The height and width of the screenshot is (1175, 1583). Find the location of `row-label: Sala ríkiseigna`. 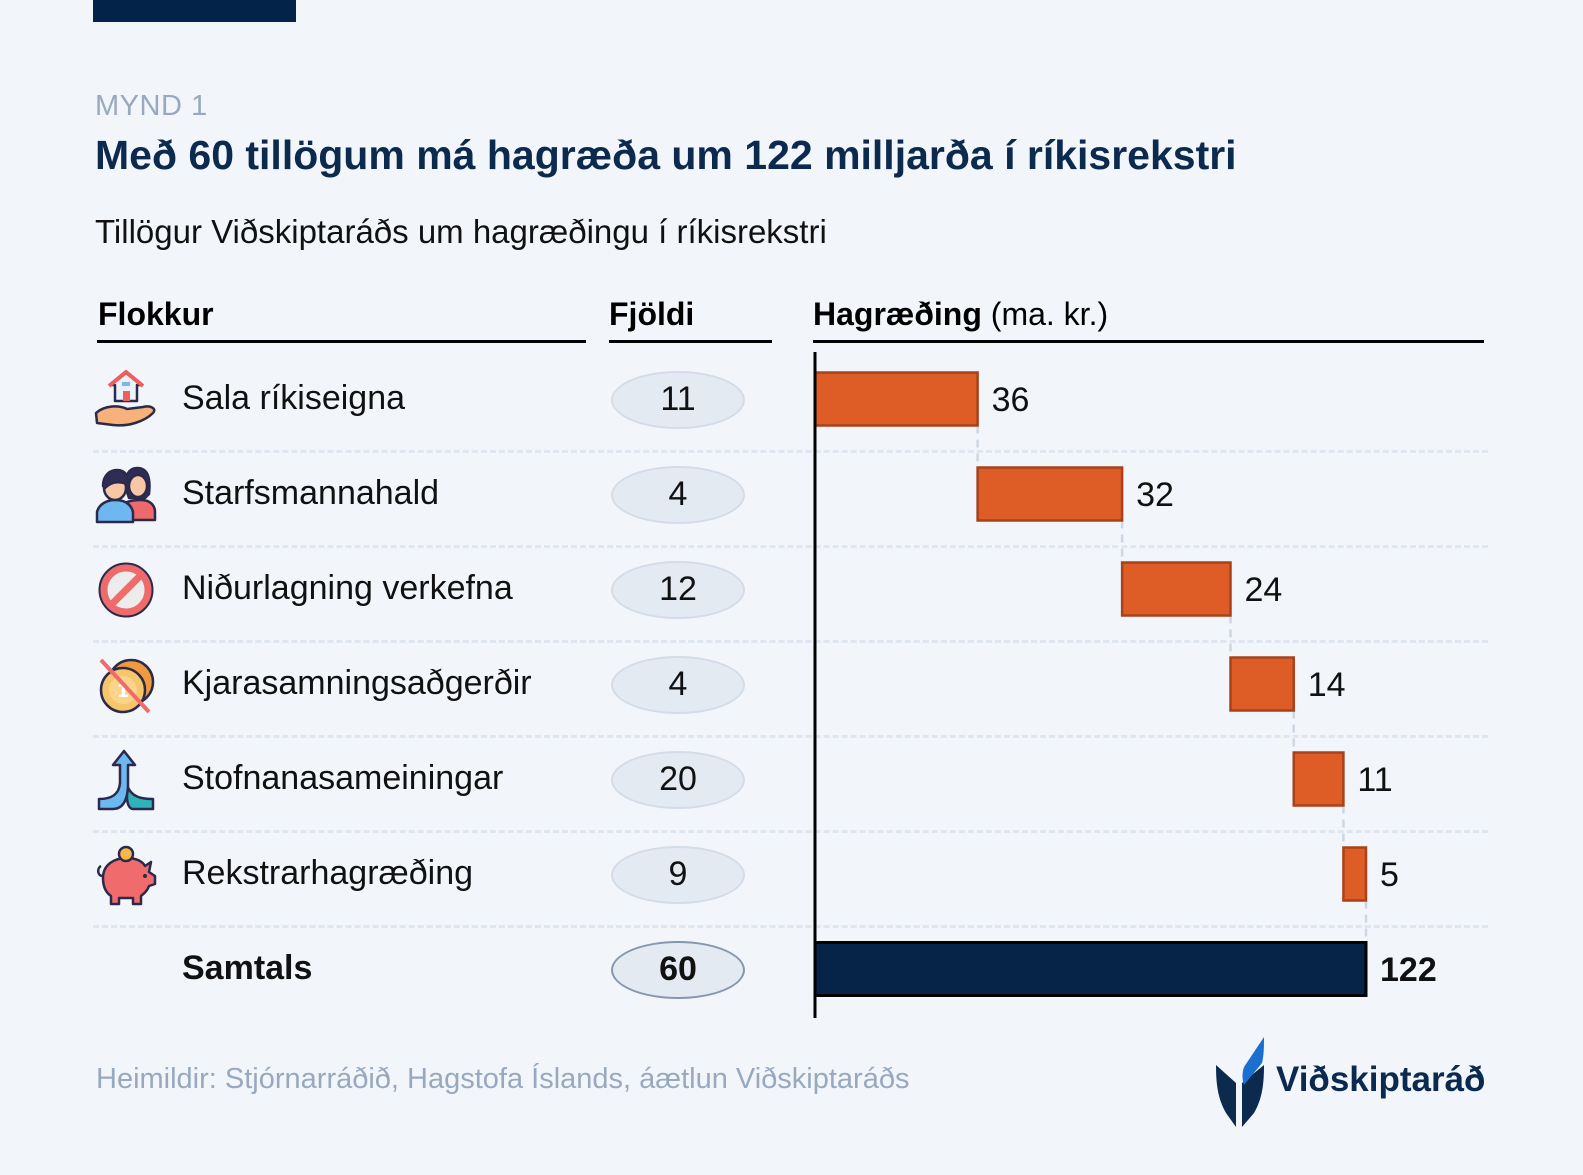

row-label: Sala ríkiseigna is located at coordinates (294, 397).